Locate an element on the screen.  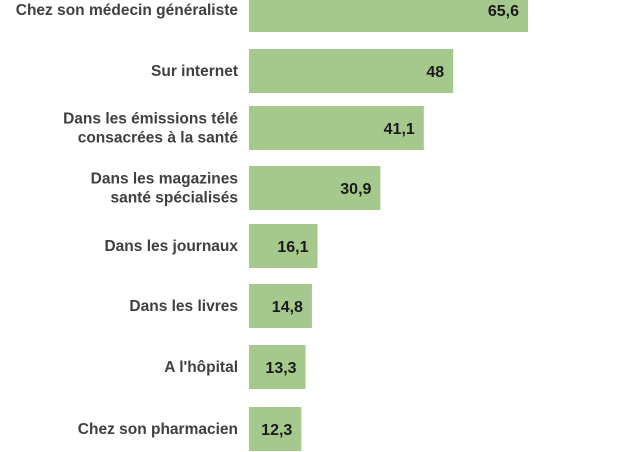
category-label-7: Chez son pharmacien is located at coordinates (158, 429).